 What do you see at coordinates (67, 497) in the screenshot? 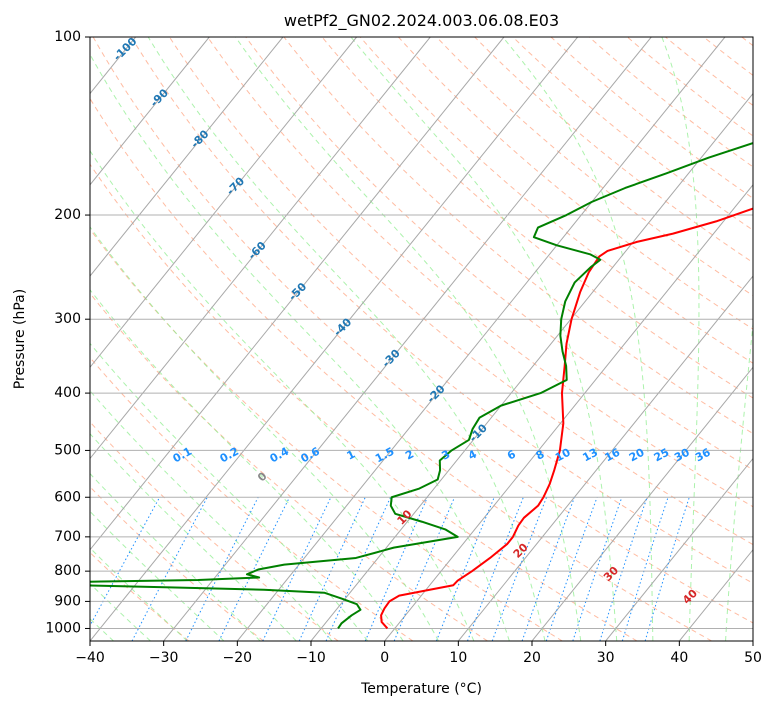
I see `y-tick-label: 600` at bounding box center [67, 497].